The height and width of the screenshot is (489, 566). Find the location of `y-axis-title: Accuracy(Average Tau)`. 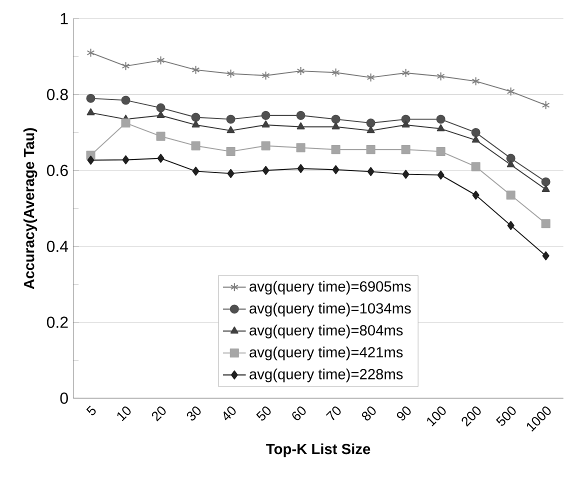

y-axis-title: Accuracy(Average Tau) is located at coordinates (30, 209).